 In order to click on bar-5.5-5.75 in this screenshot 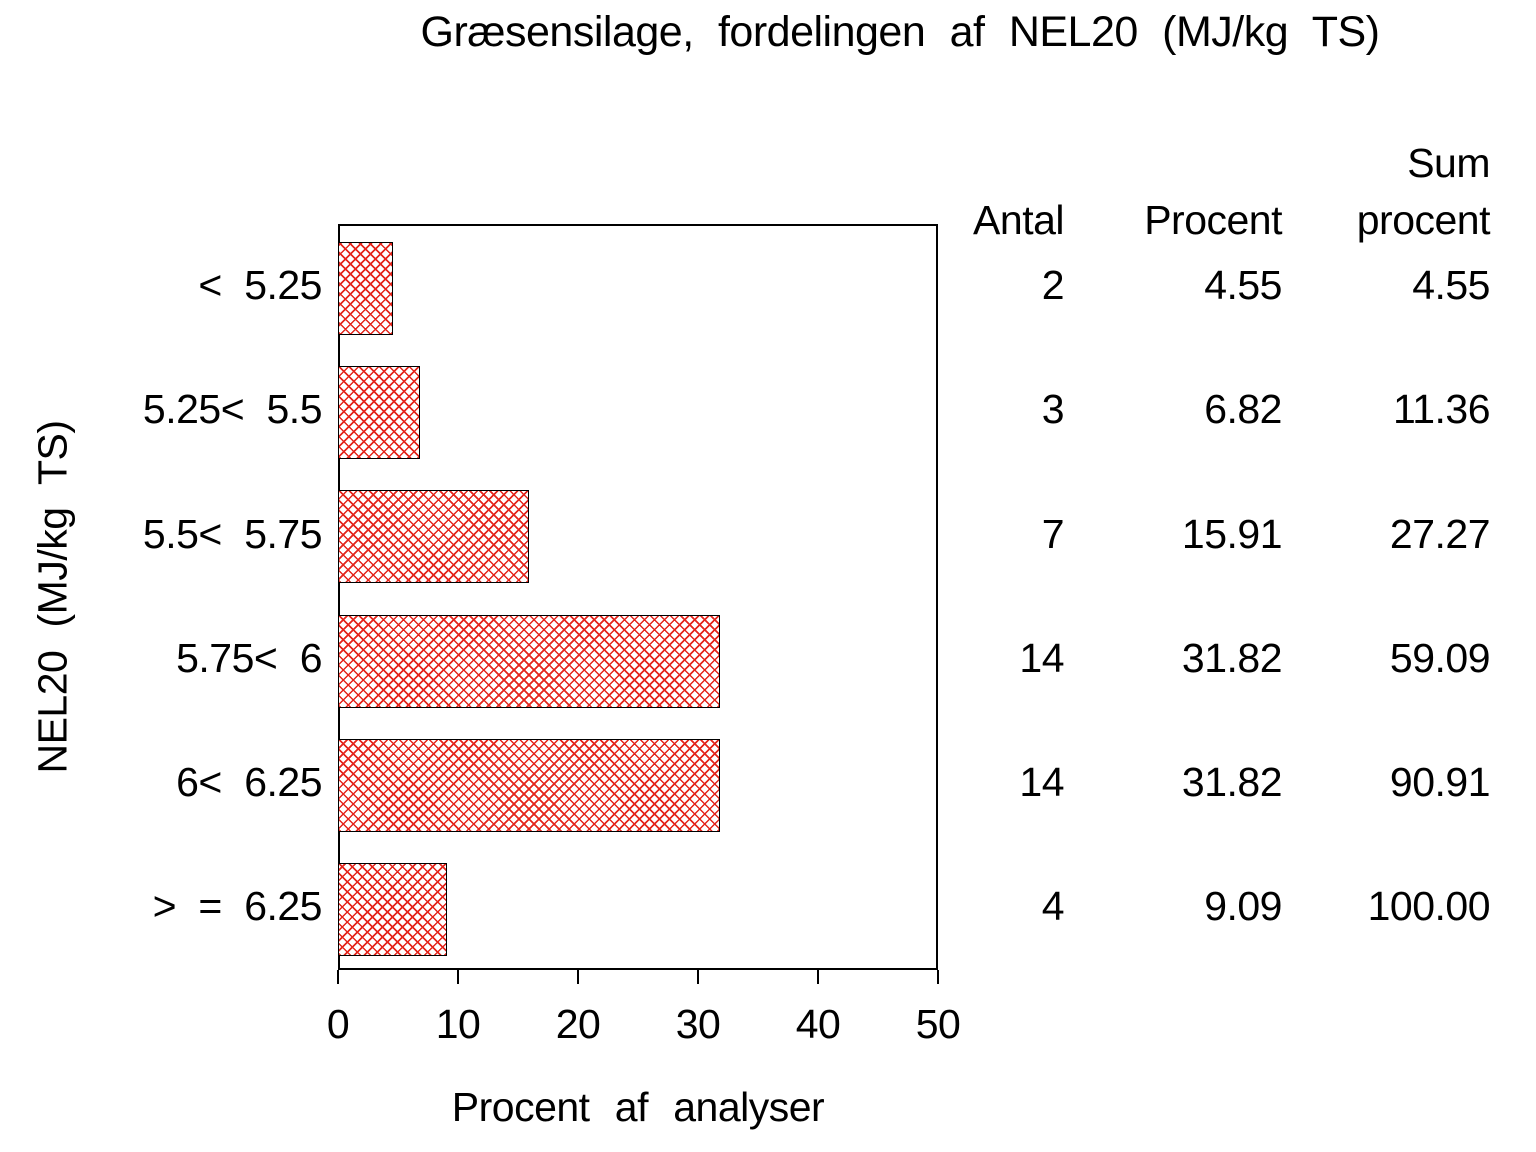, I will do `click(433, 536)`.